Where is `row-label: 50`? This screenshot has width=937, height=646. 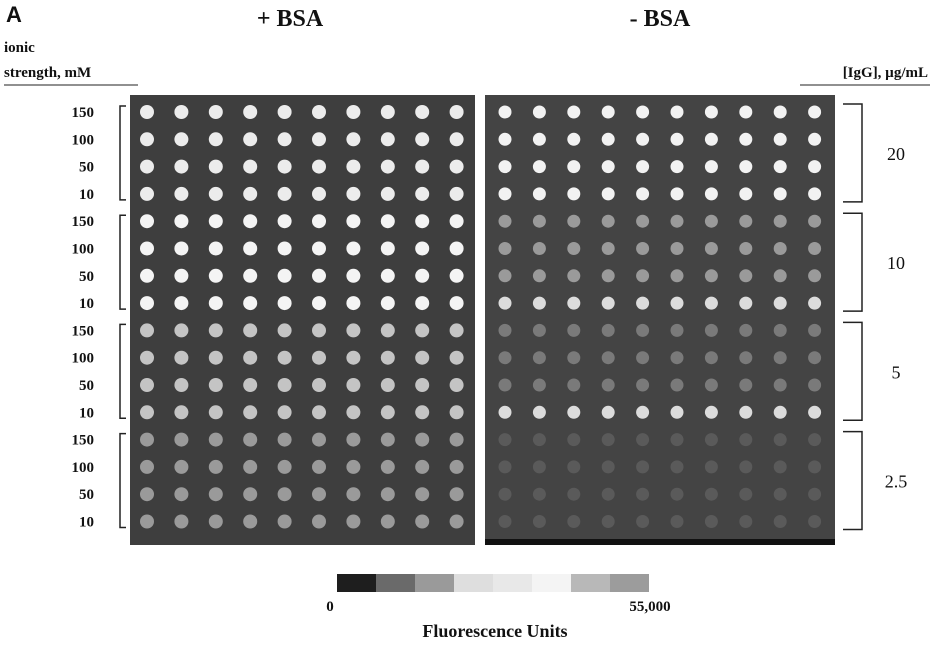
row-label: 50 is located at coordinates (86, 386).